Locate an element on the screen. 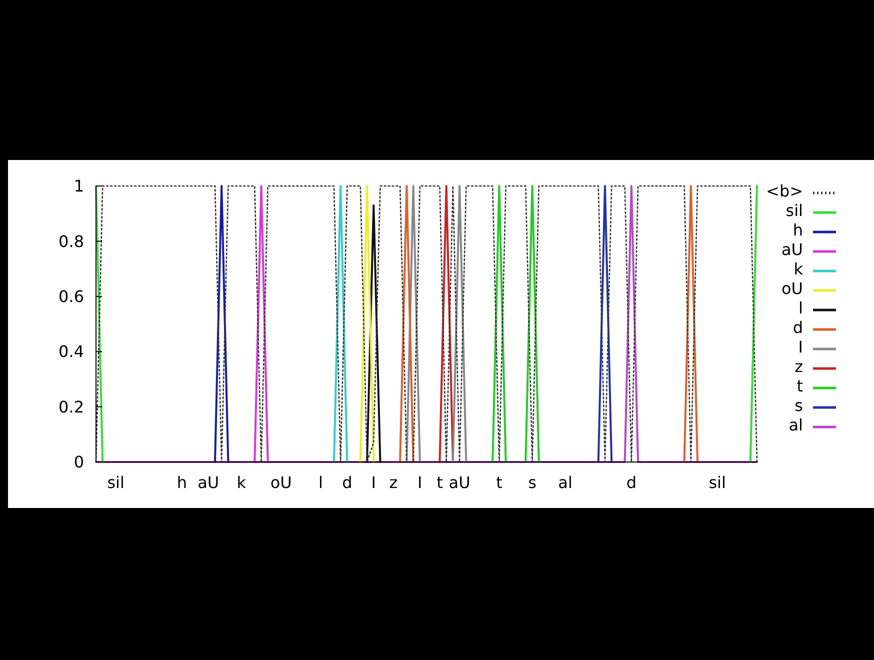 The width and height of the screenshot is (874, 660). y-tick-label: 0.6 is located at coordinates (71, 296).